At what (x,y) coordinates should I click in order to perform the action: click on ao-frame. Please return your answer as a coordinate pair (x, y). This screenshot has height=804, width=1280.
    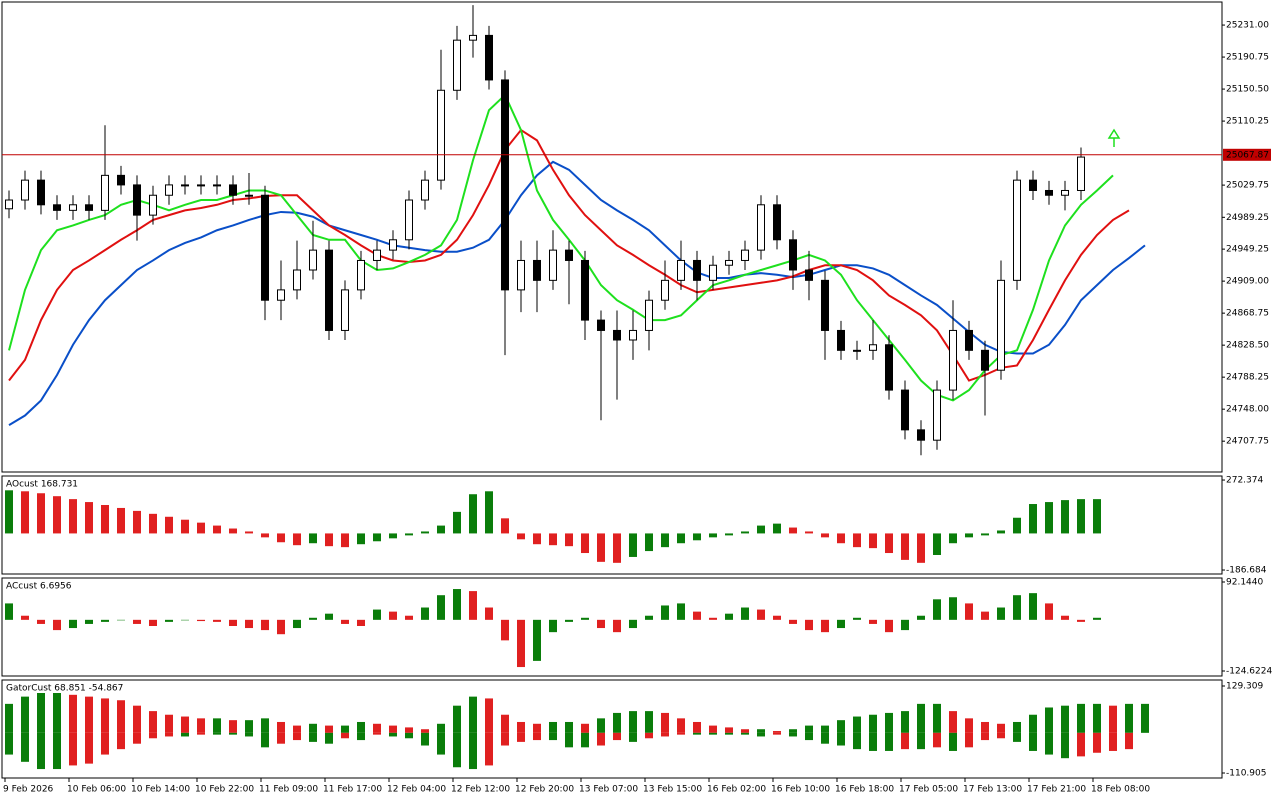
    Looking at the image, I should click on (612, 525).